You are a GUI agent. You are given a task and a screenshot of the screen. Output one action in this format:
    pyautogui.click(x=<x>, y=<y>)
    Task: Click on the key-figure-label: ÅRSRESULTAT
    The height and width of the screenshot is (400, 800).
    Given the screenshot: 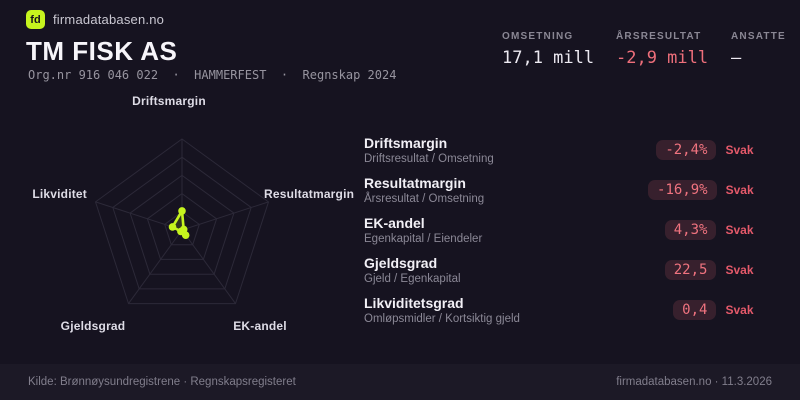 What is the action you would take?
    pyautogui.click(x=659, y=36)
    